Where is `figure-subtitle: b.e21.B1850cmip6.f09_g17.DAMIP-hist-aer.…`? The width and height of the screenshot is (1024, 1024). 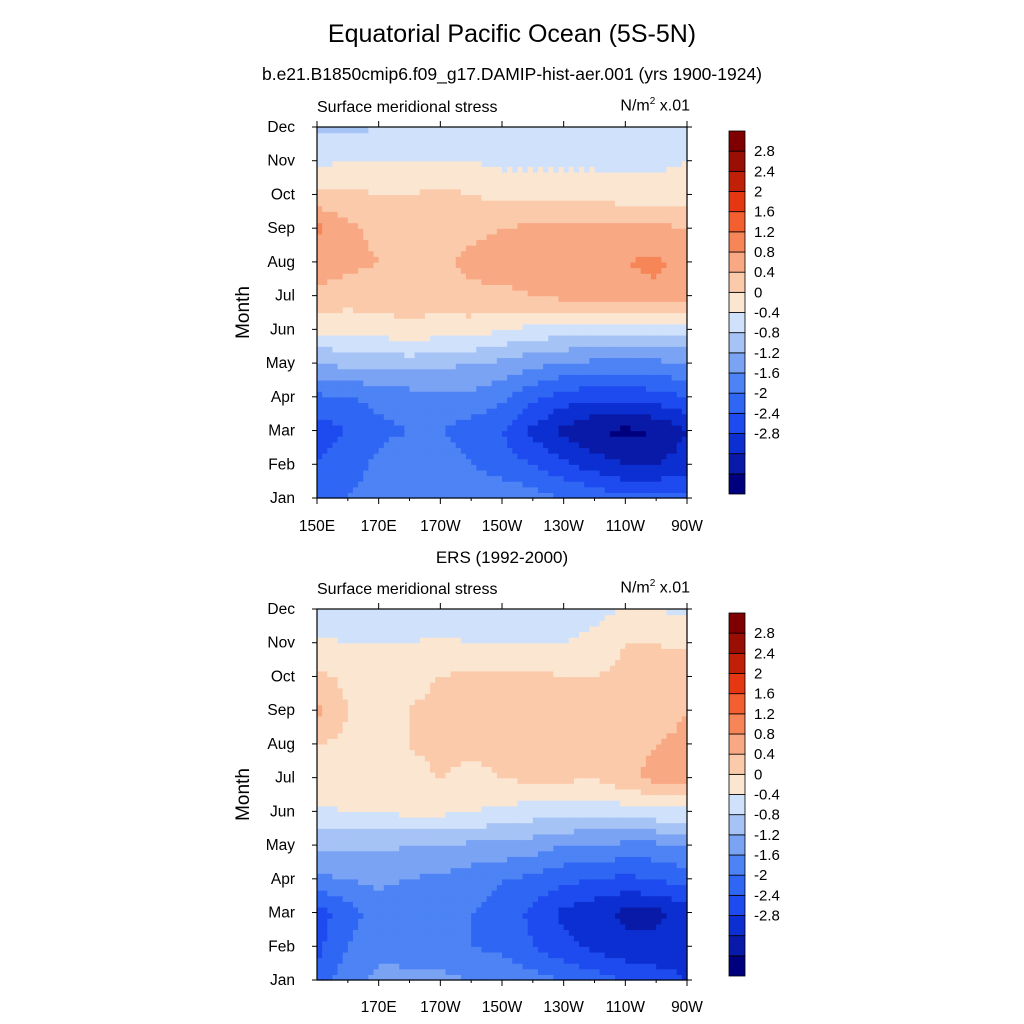 figure-subtitle: b.e21.B1850cmip6.f09_g17.DAMIP-hist-aer.… is located at coordinates (511, 74).